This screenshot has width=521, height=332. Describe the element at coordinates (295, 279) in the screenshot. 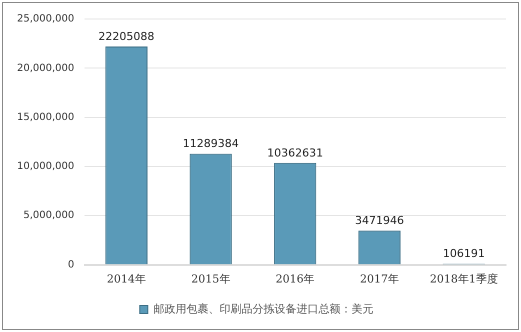

I see `x-tick-label: 2016年` at that location.